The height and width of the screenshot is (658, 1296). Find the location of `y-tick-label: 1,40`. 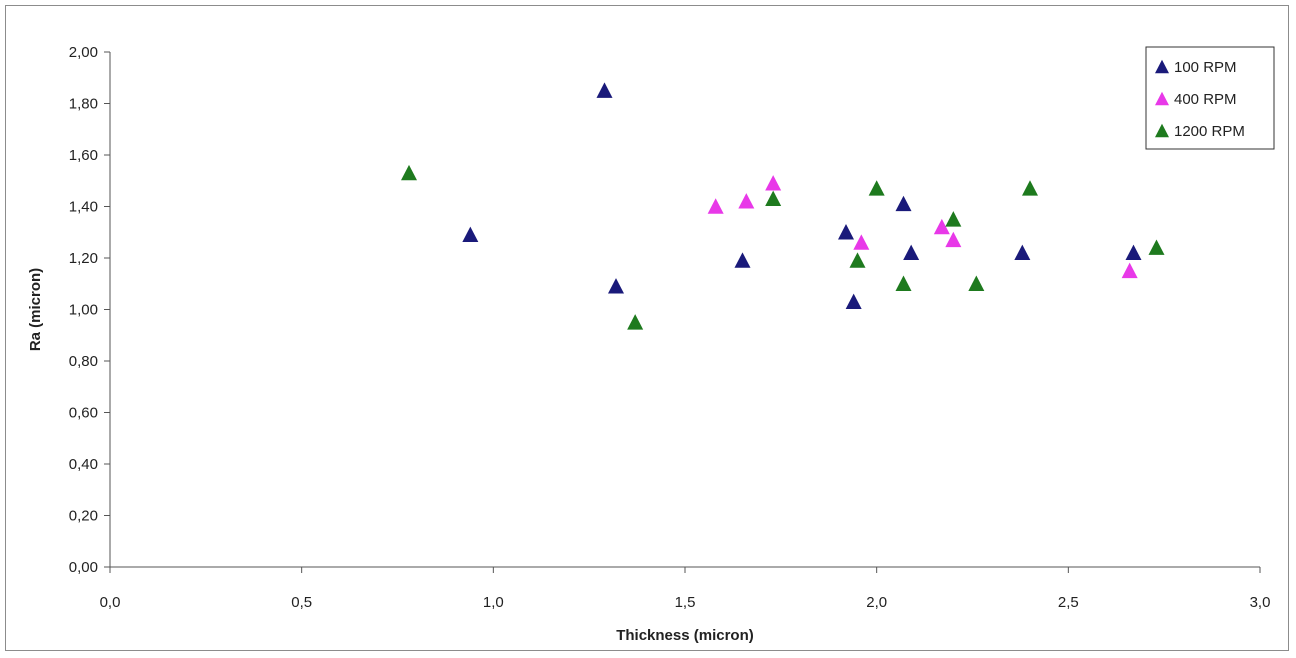

y-tick-label: 1,40 is located at coordinates (83, 207).